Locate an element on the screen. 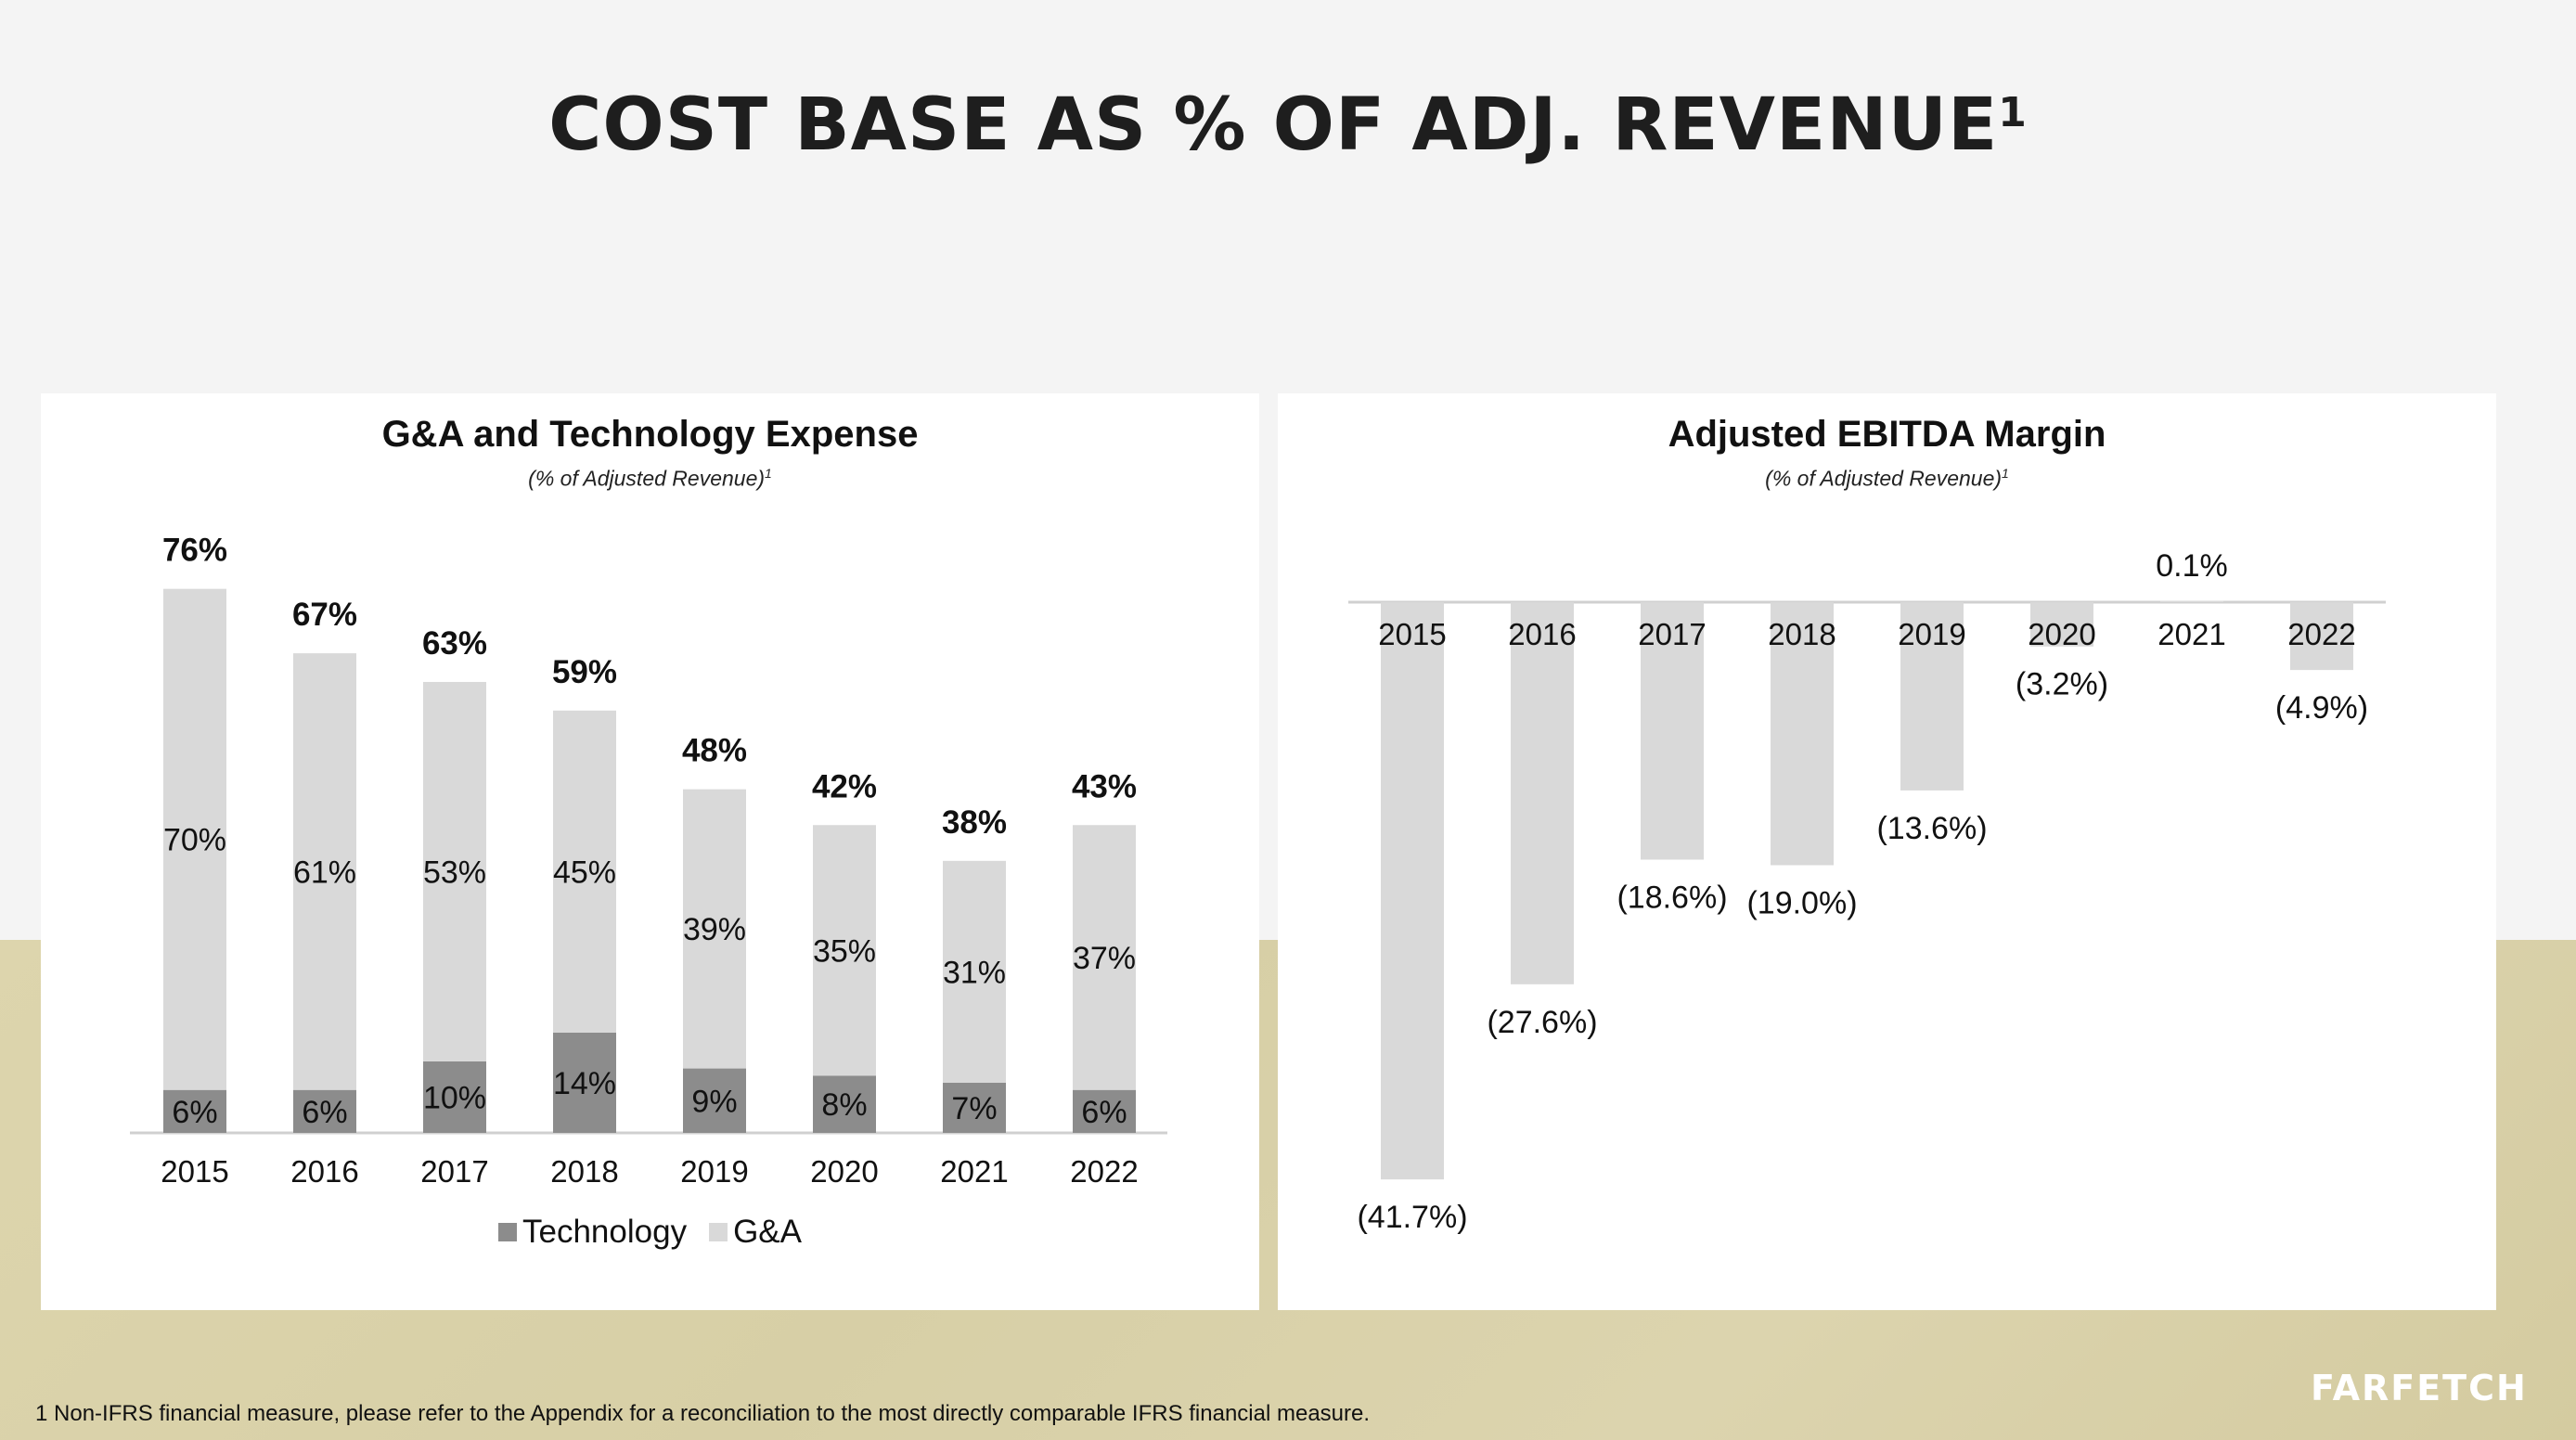  ebitda-value-label: (4.9%) is located at coordinates (2321, 708).